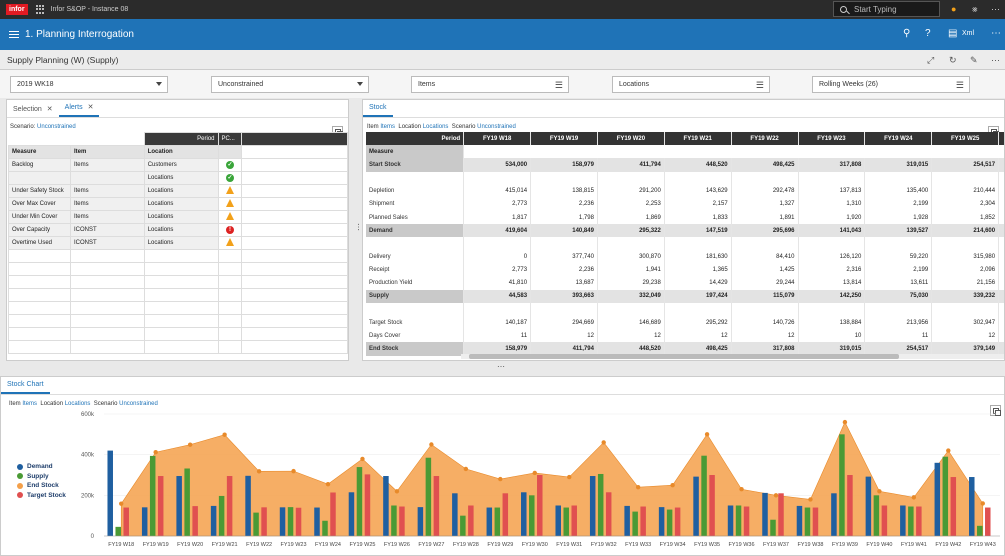 This screenshot has height=556, width=1005. I want to click on stock-cell: 295,292, so click(698, 323).